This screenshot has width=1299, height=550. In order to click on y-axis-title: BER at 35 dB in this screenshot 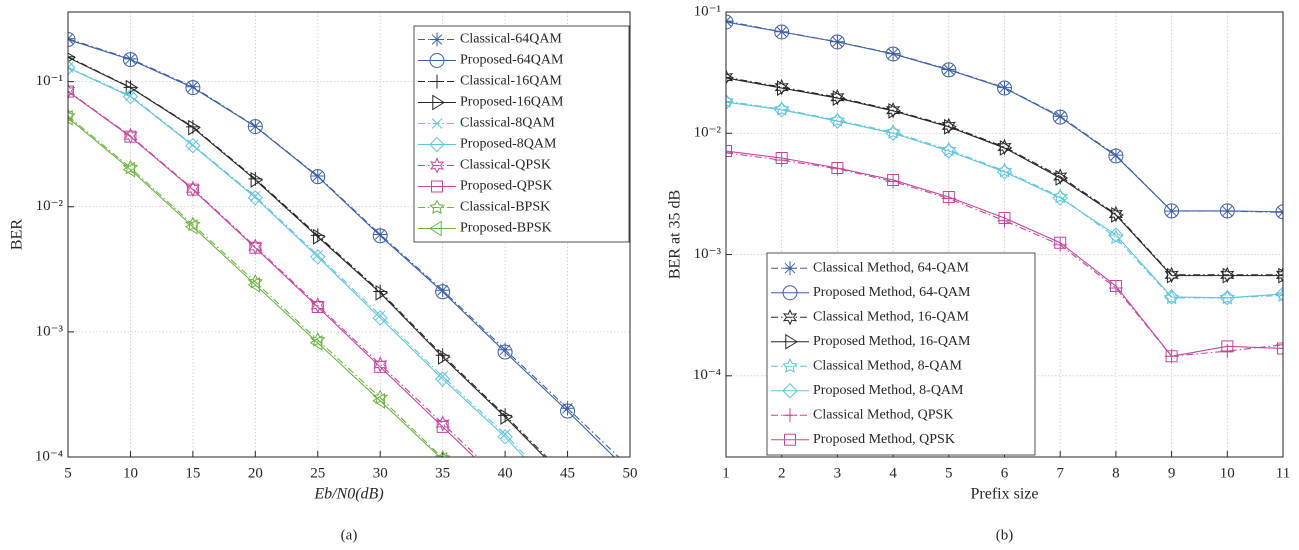, I will do `click(675, 234)`.